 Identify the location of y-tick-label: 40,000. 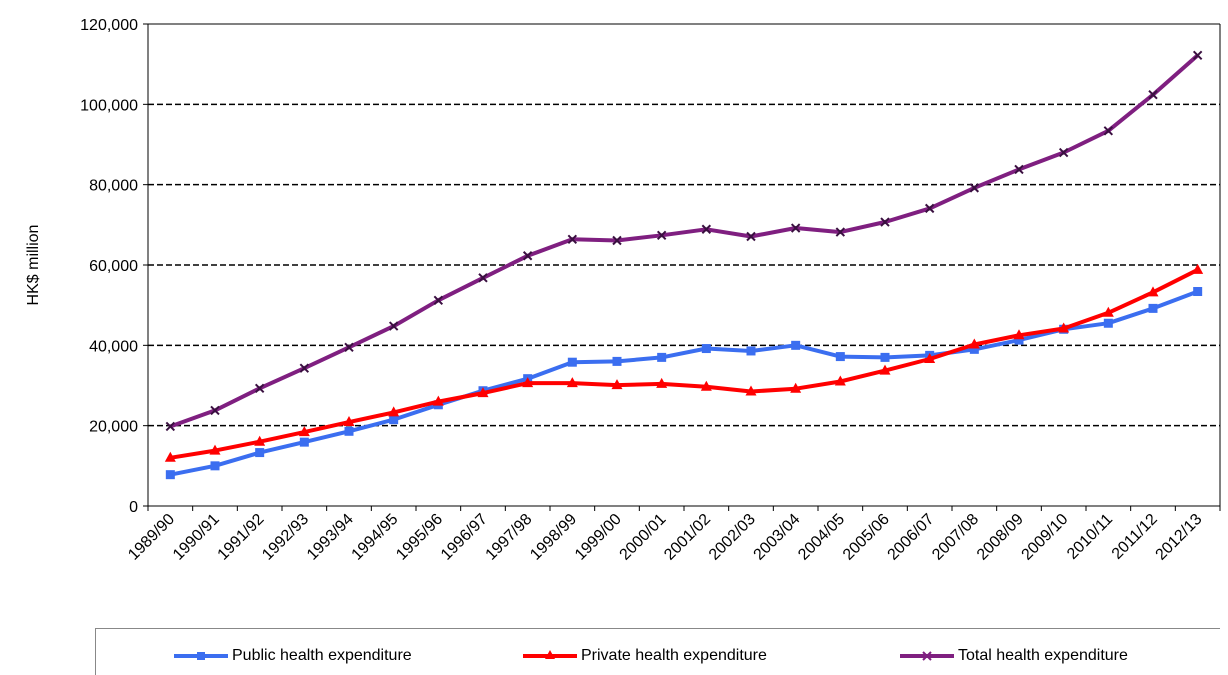
(113, 346).